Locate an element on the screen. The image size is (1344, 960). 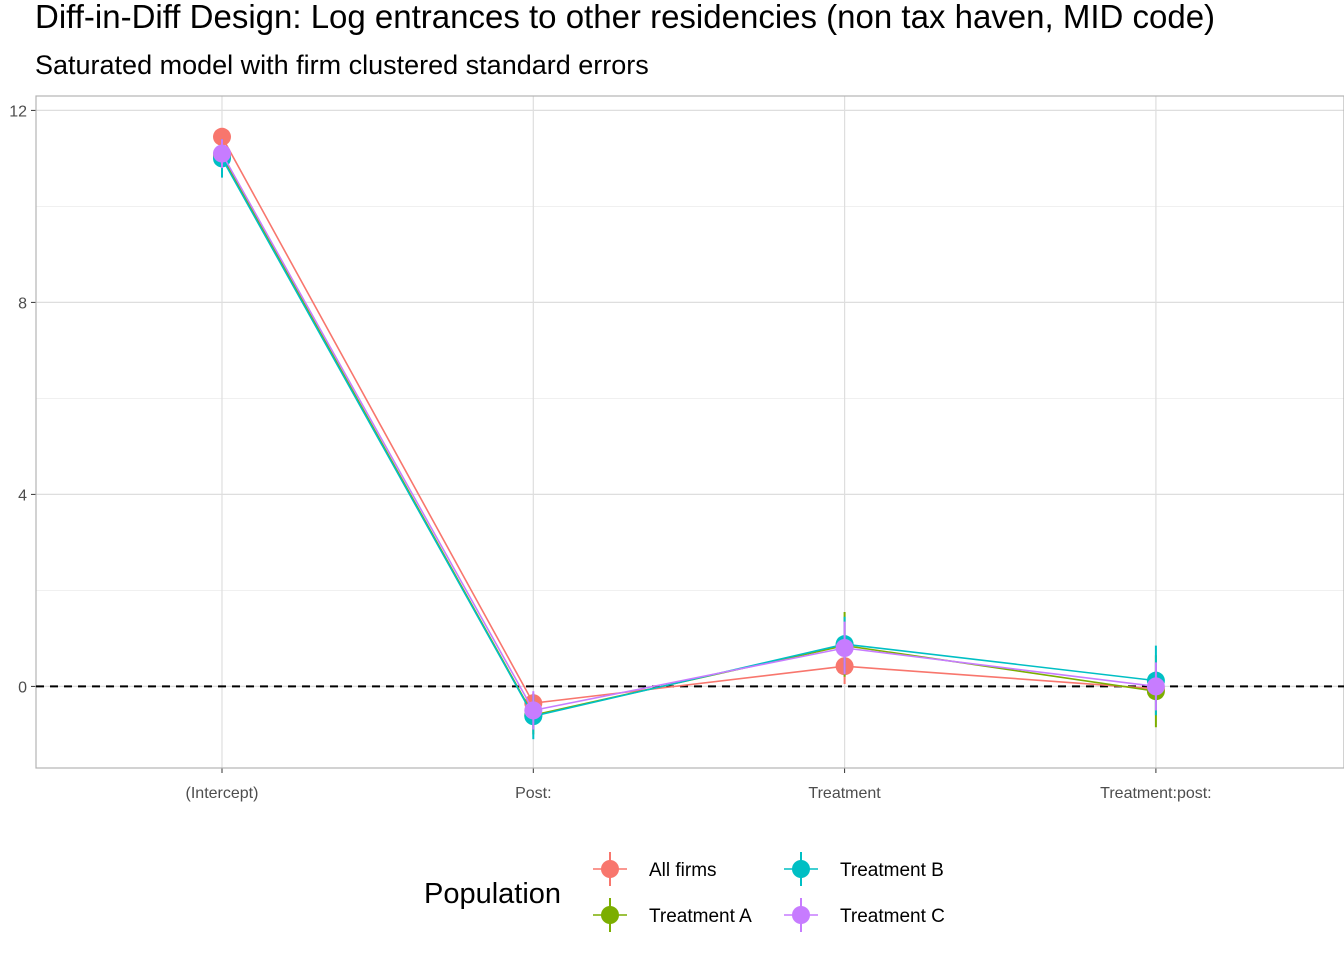
legend-label: Treatment B is located at coordinates (892, 870).